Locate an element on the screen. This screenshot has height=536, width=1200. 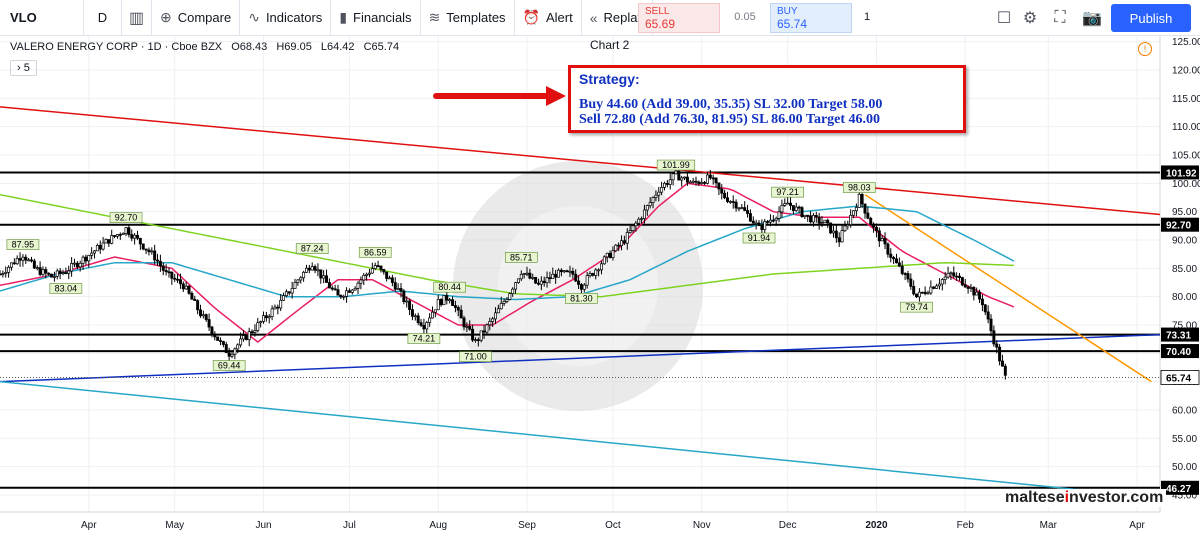
financials-button: ▮ Financials is located at coordinates (376, 18).